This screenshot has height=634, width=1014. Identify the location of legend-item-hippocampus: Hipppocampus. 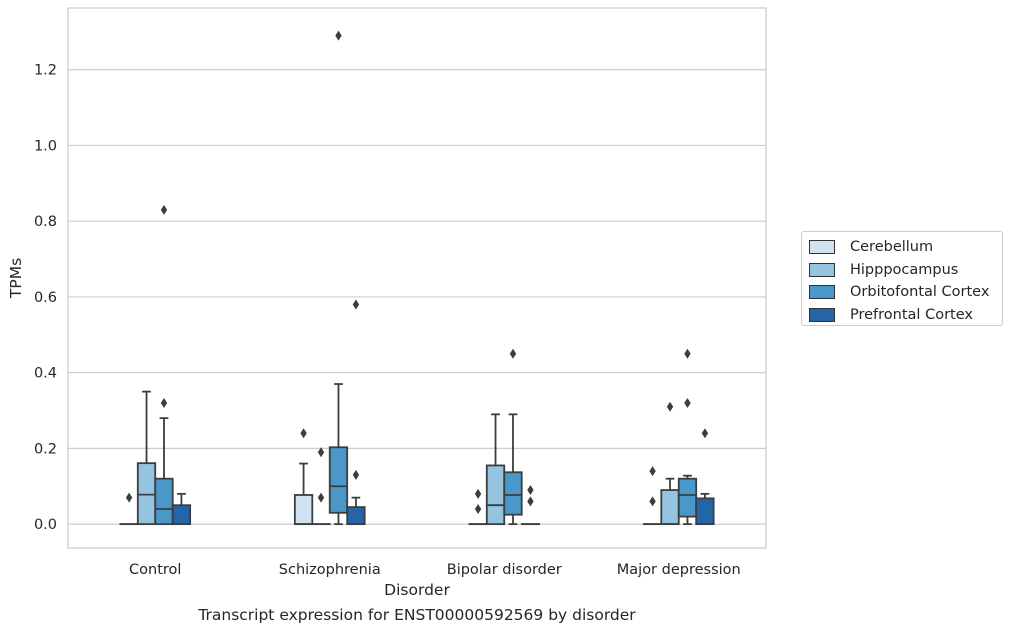
(902, 270).